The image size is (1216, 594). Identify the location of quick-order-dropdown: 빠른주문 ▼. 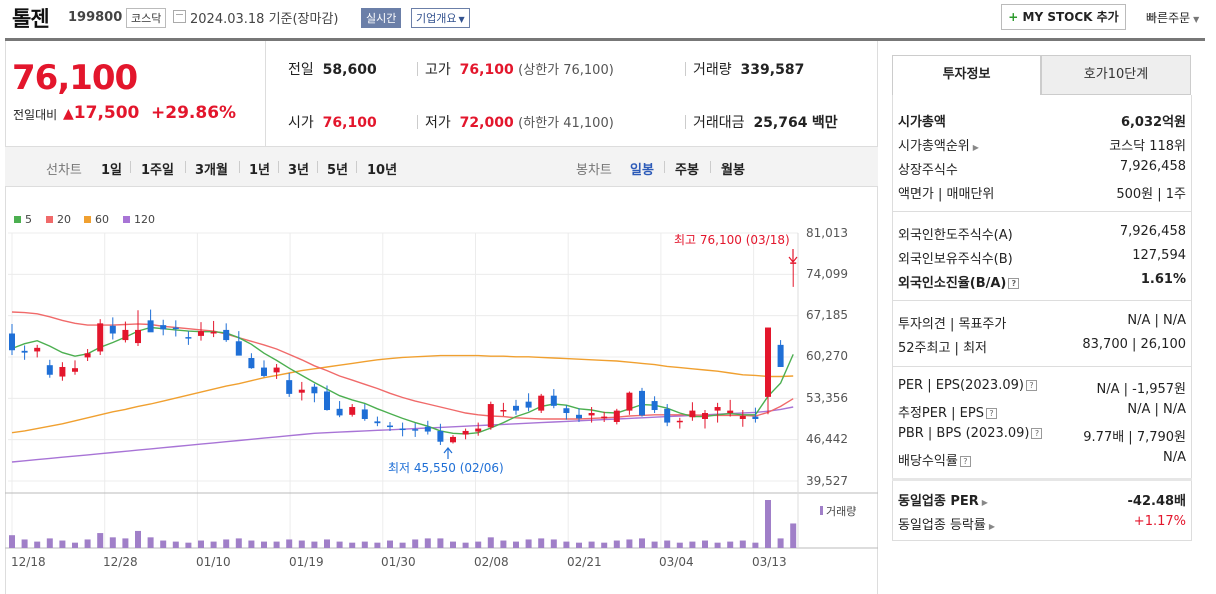
(1172, 17).